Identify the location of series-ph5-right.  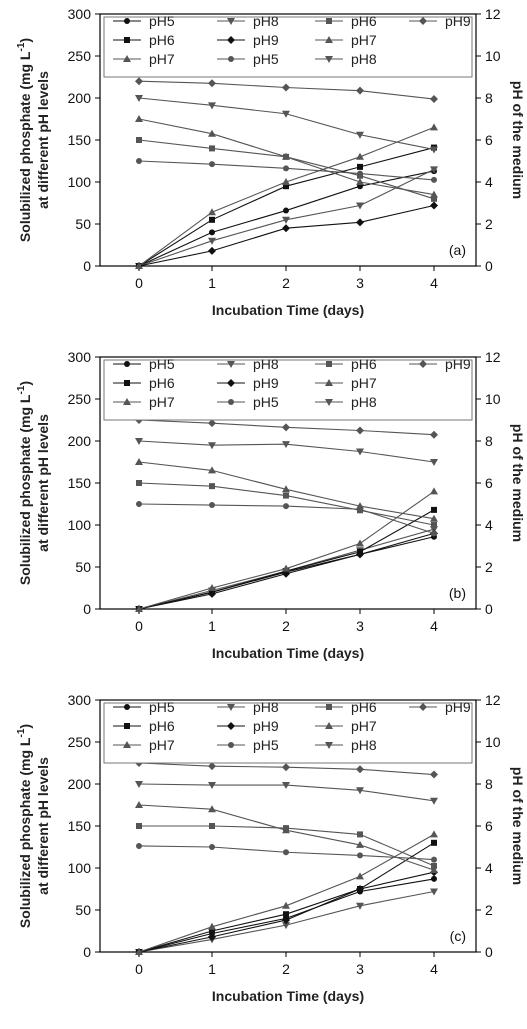
(286, 170).